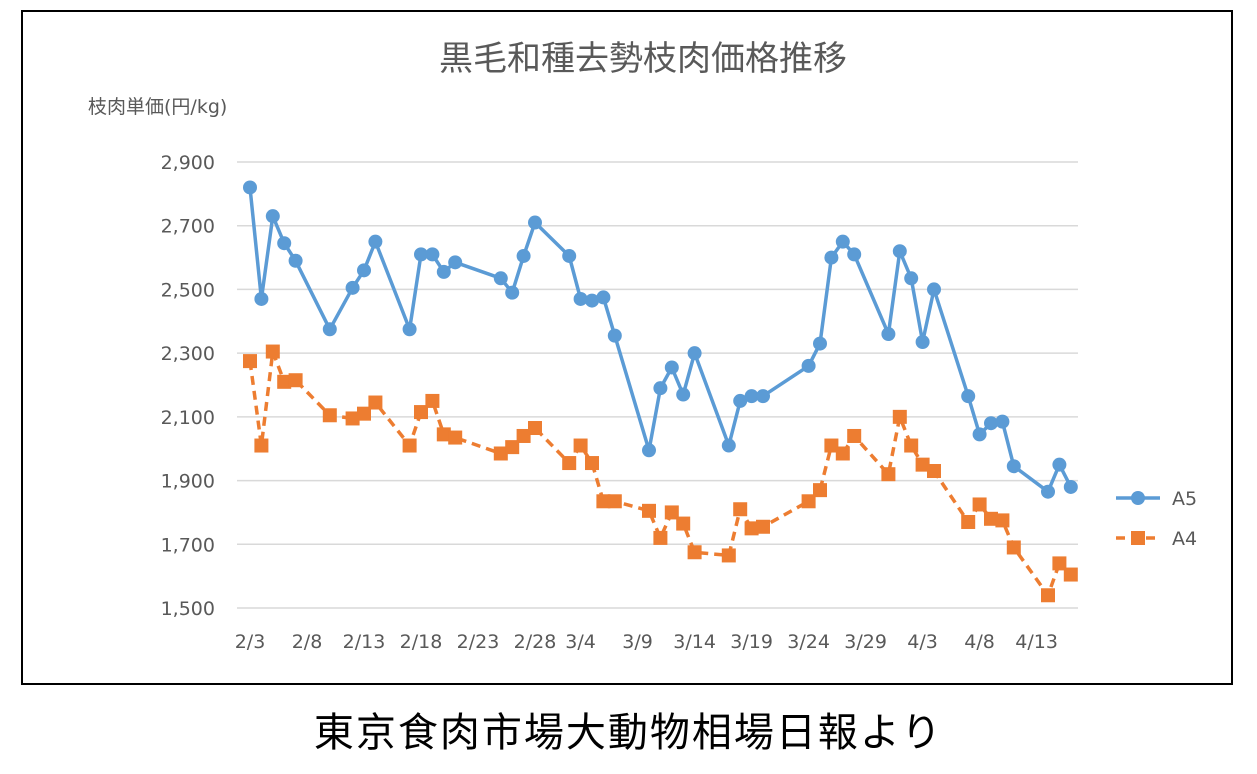  Describe the element at coordinates (188, 163) in the screenshot. I see `y-tick-label: 2,900` at that location.